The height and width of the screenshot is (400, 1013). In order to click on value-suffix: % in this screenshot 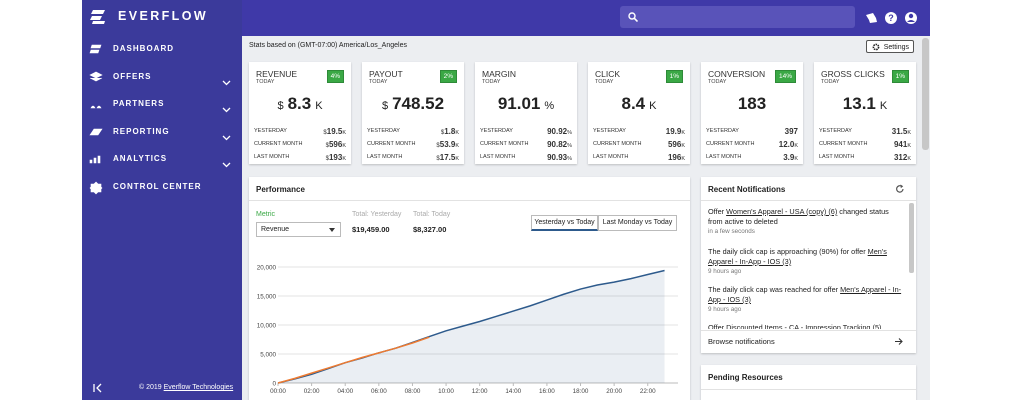, I will do `click(549, 106)`.